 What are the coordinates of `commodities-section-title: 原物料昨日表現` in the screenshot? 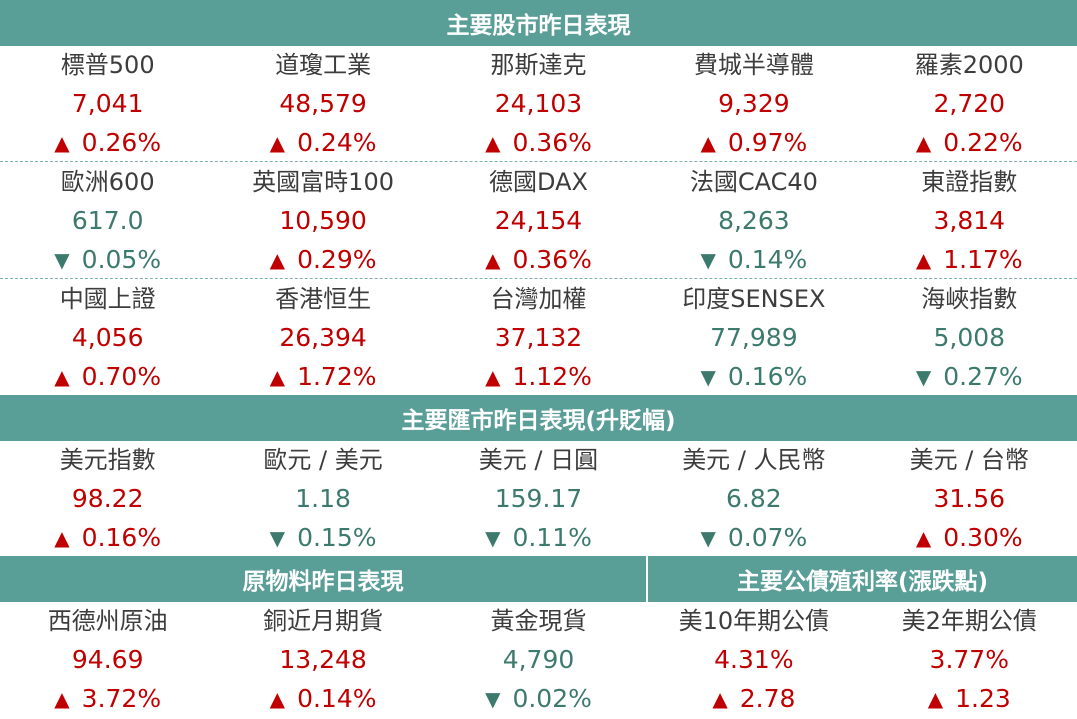 It's located at (323, 582).